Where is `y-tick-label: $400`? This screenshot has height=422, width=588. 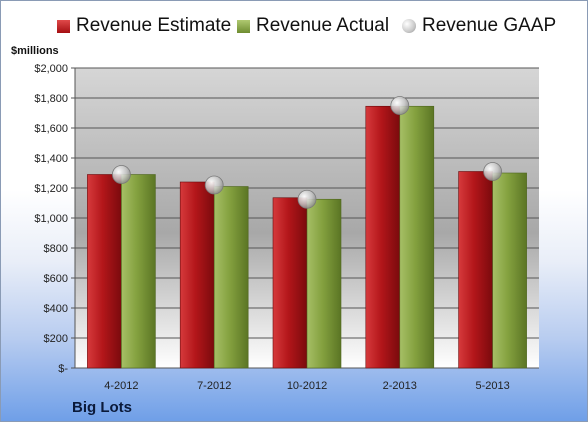
y-tick-label: $400 is located at coordinates (56, 309).